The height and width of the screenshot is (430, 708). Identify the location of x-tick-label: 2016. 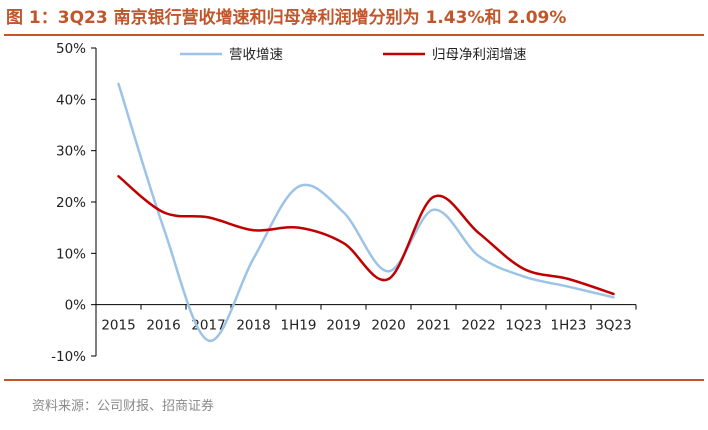
(163, 326).